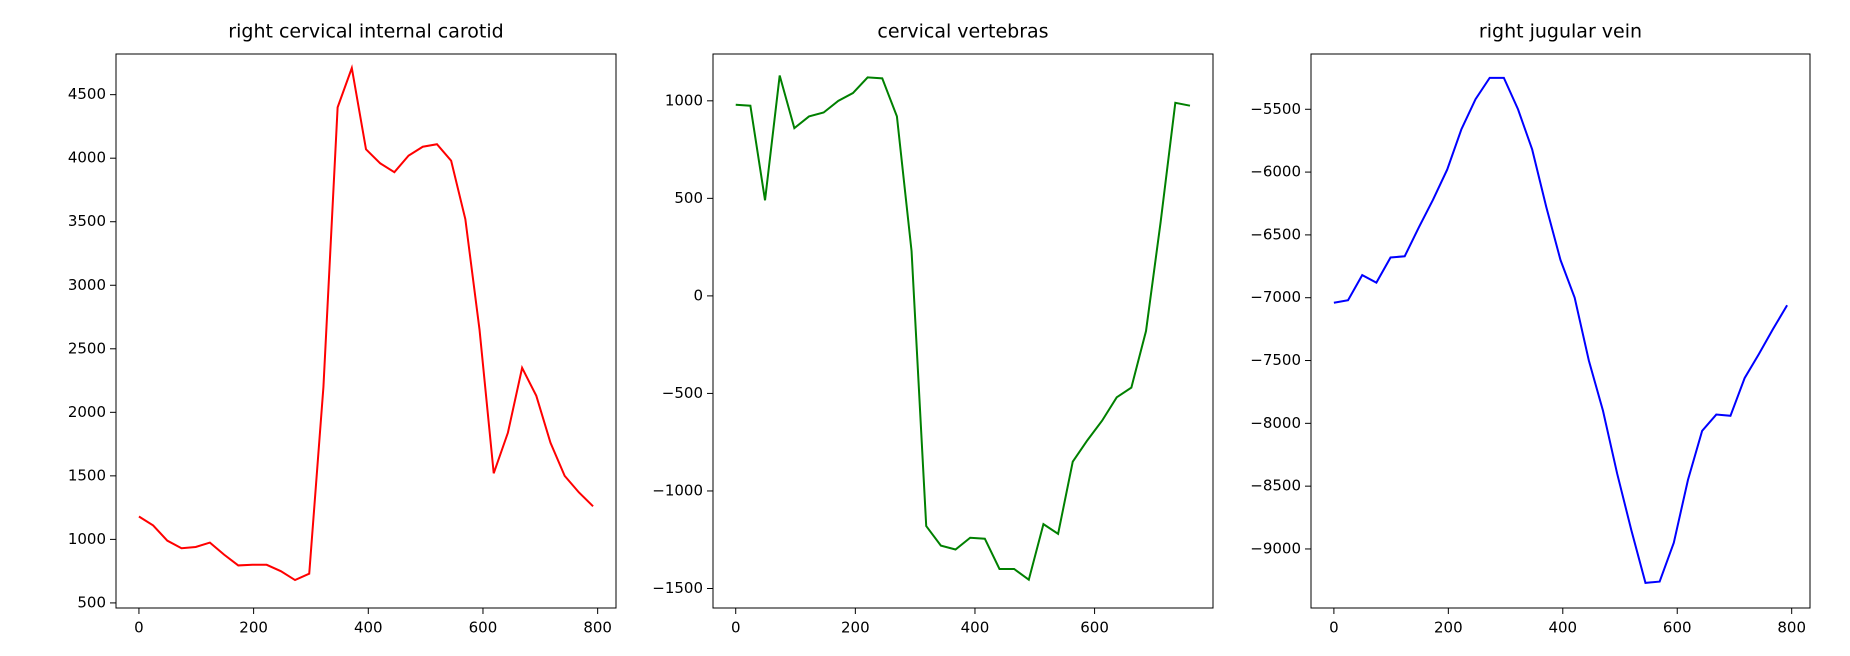 This screenshot has height=656, width=1850. I want to click on y-tick-label: −500, so click(682, 393).